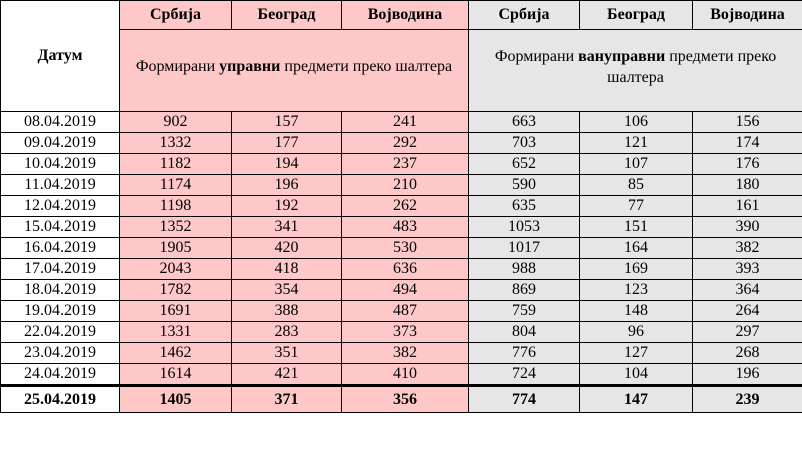 The height and width of the screenshot is (468, 802). I want to click on srbija-upravni-cell: 1332, so click(175, 143).